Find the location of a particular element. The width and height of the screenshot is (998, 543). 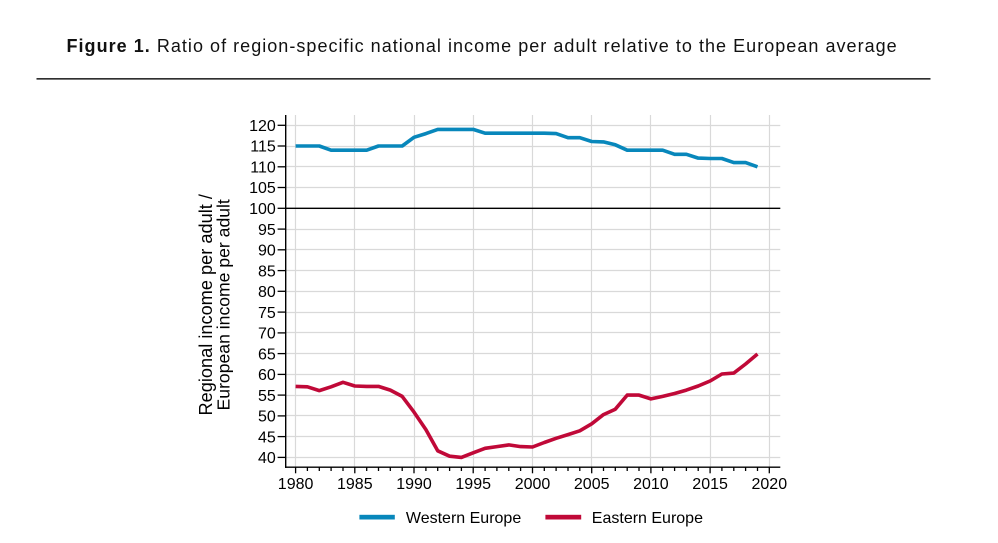

svg-text: 85 is located at coordinates (267, 271).